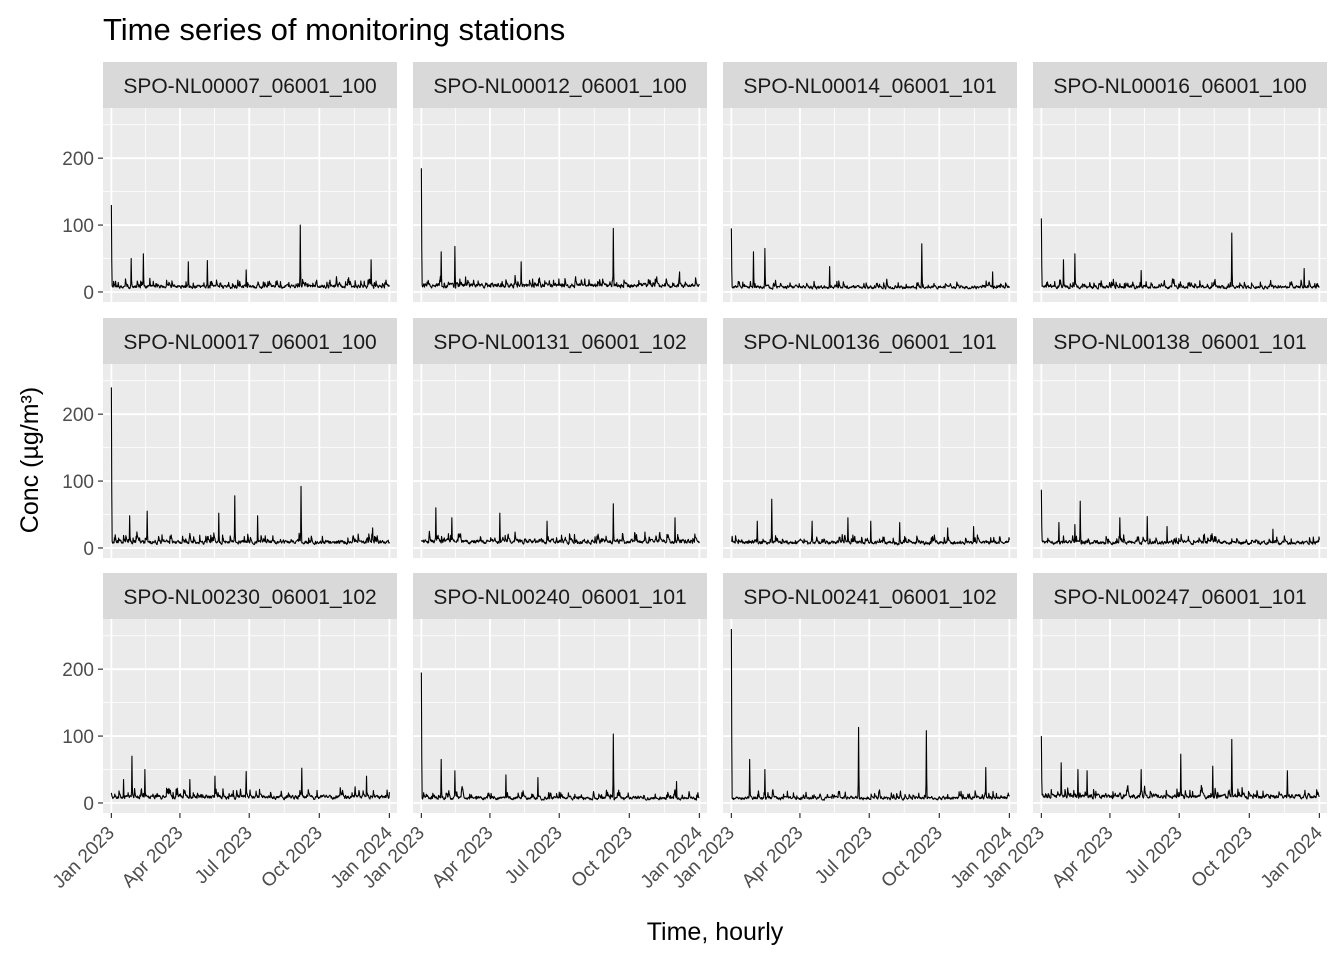 The image size is (1344, 960). I want to click on facet-strip-label: SPO-NL00138_06001_101, so click(1179, 342).